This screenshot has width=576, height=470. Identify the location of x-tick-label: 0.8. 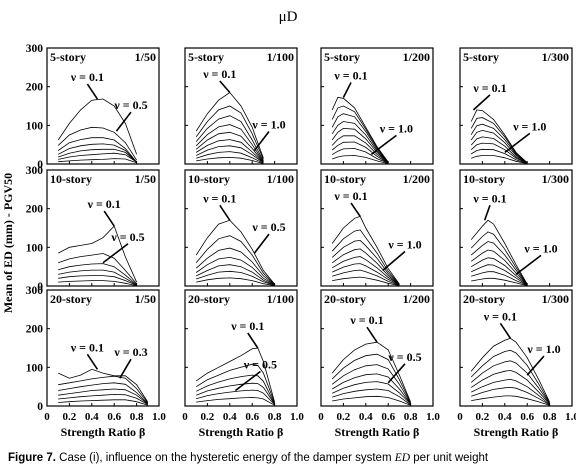
(411, 417).